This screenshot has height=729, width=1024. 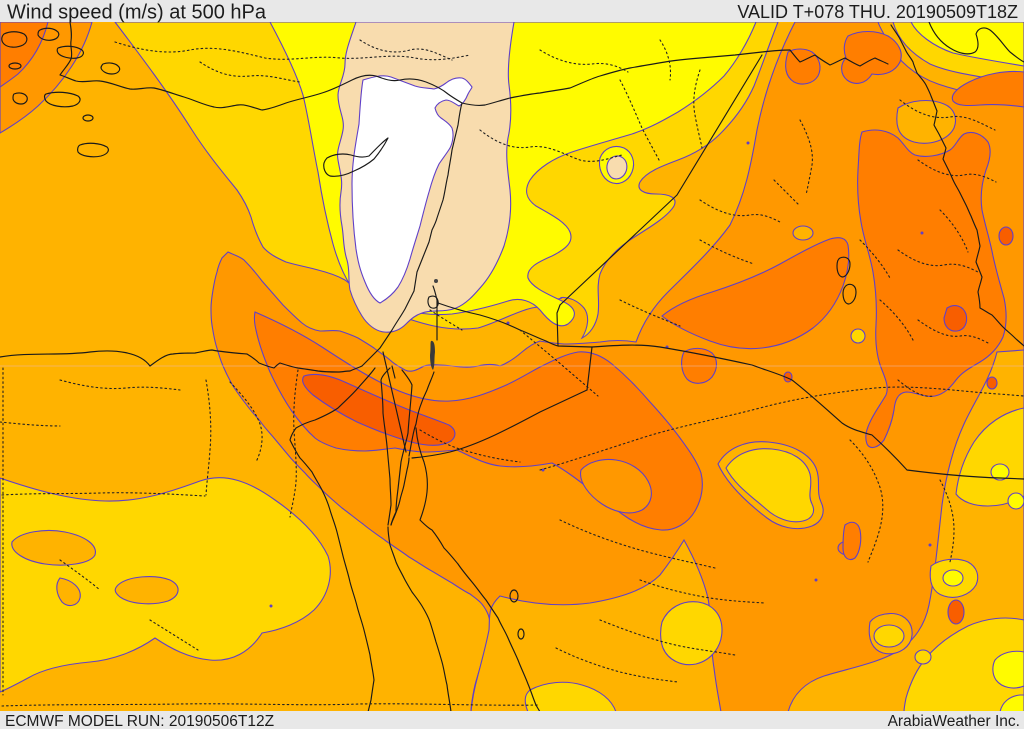 What do you see at coordinates (954, 721) in the screenshot?
I see `svg-text: ArabiaWeather Inc.` at bounding box center [954, 721].